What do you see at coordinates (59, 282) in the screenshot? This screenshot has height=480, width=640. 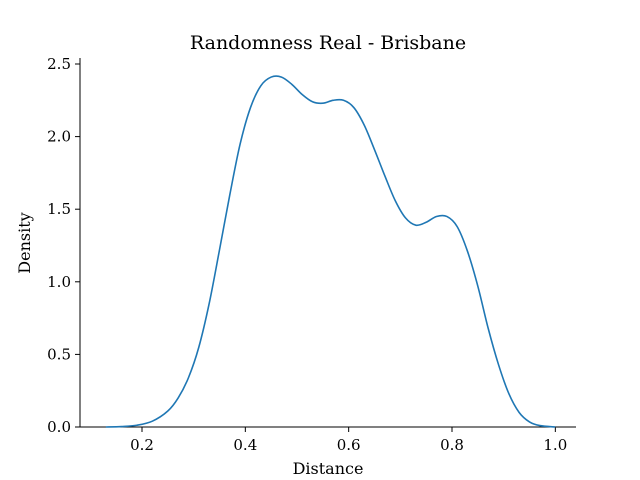 I see `y-tick-label: 1.0` at bounding box center [59, 282].